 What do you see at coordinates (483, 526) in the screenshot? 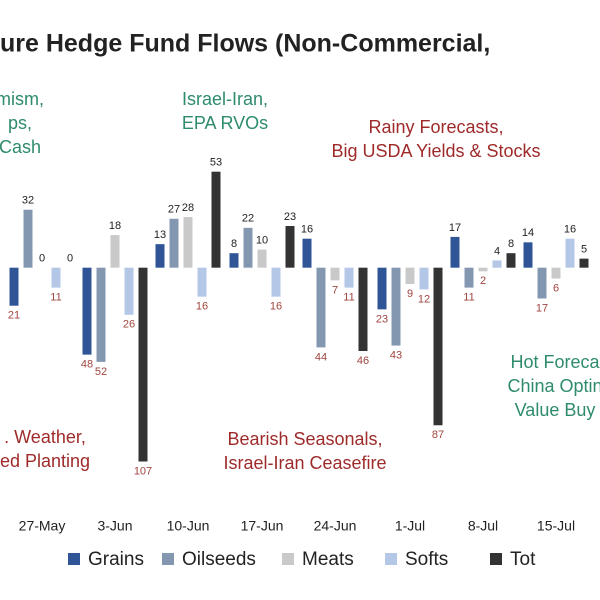
I see `x-tick-label: 8-Jul` at bounding box center [483, 526].